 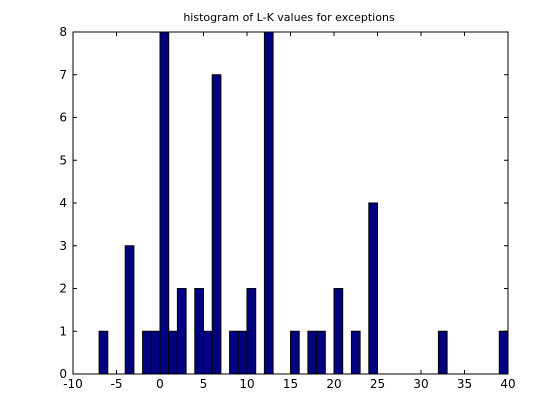 I want to click on x-tick-label: 10, so click(x=246, y=384).